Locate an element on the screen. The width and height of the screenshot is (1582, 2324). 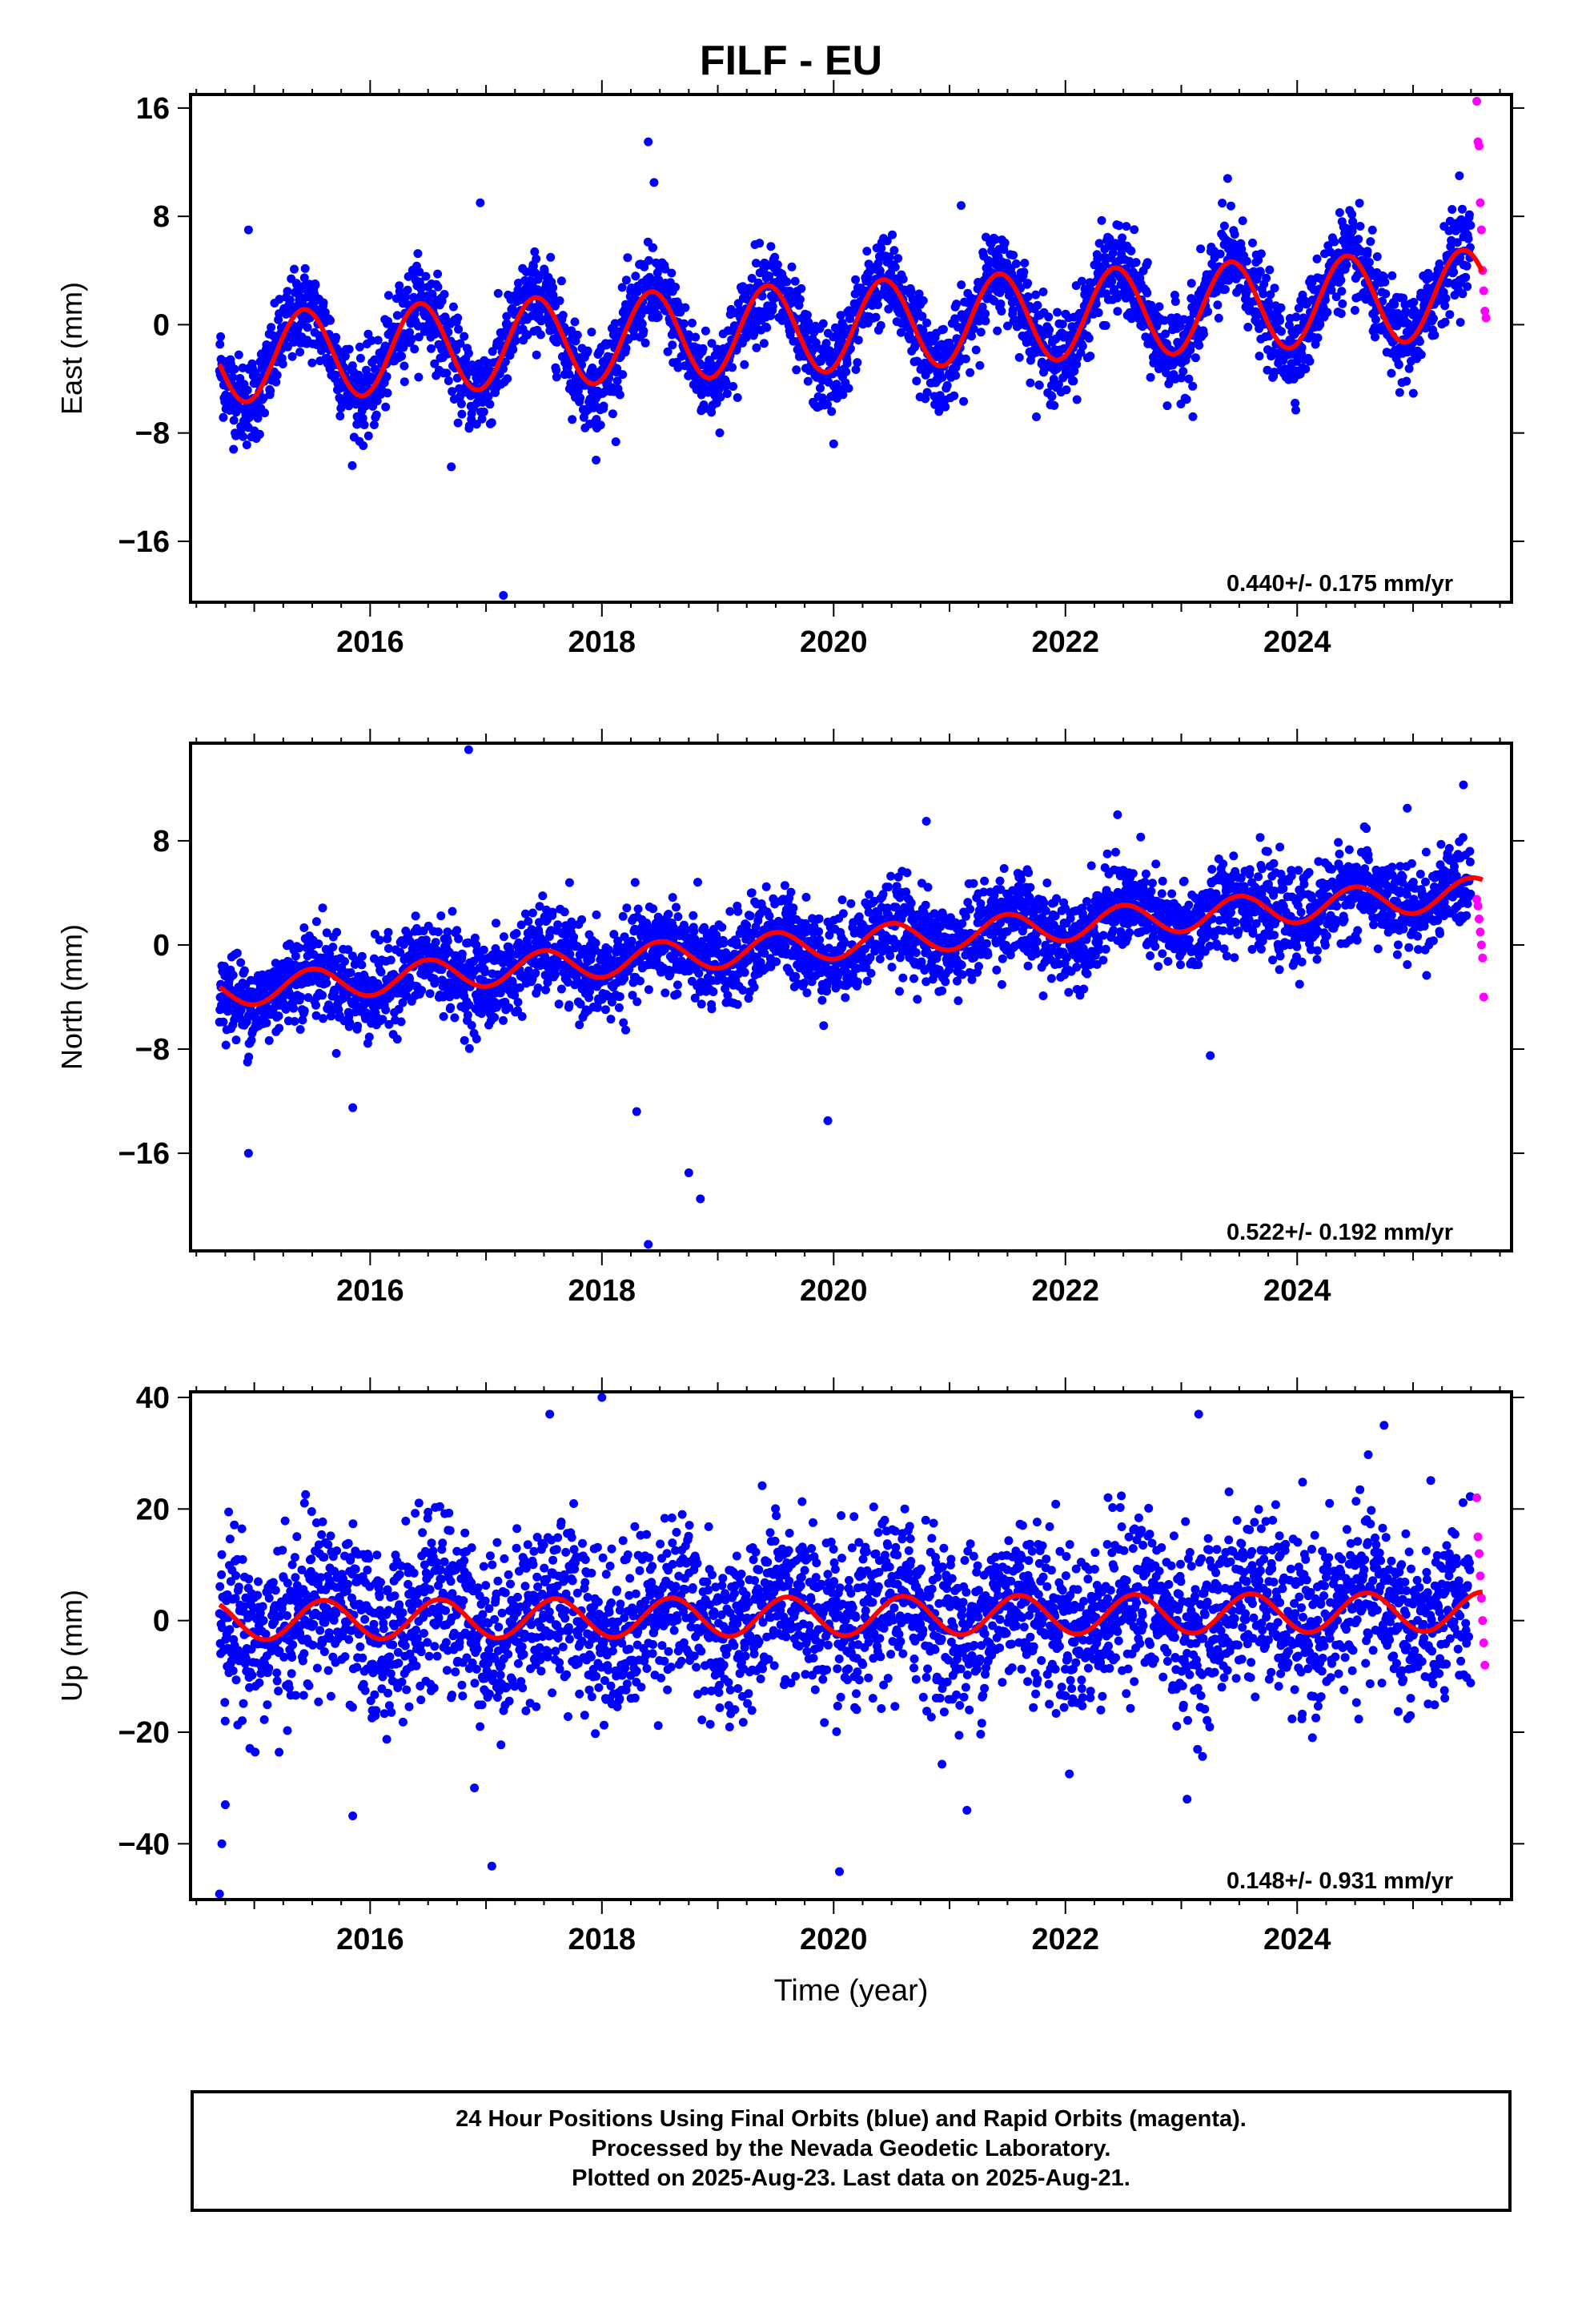
east-y-tick-label: −16 is located at coordinates (144, 542).